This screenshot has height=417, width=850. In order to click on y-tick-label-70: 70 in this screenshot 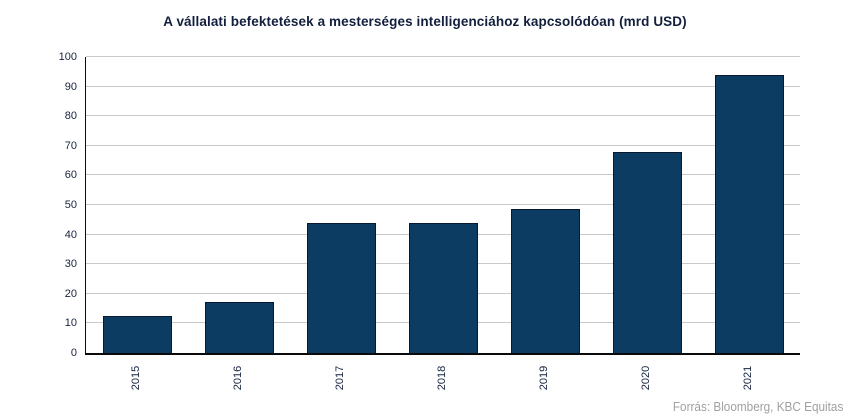, I will do `click(70, 145)`.